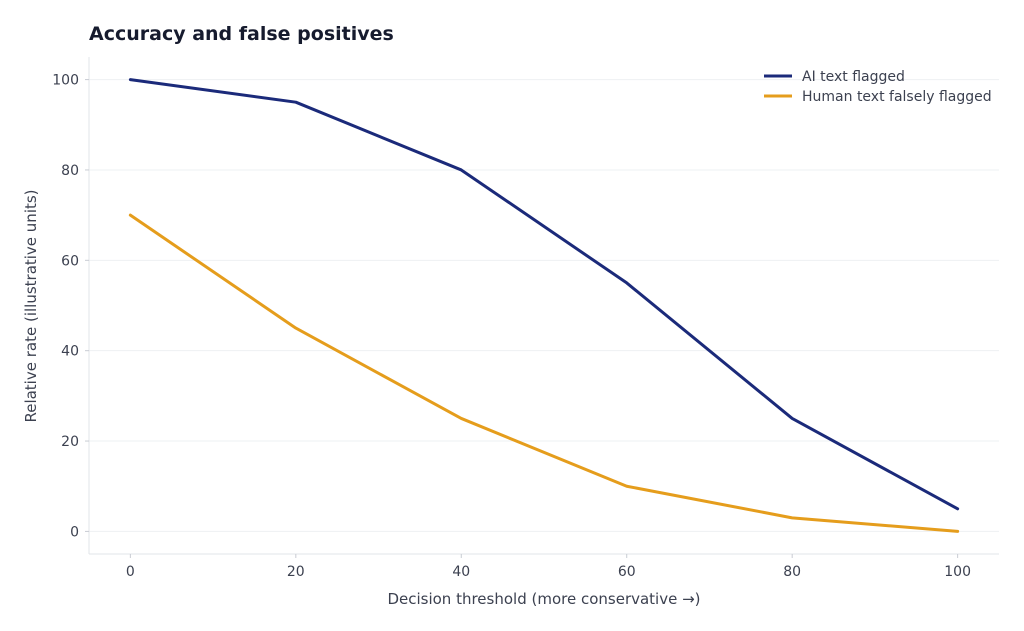 The image size is (1024, 631). I want to click on chart-title: Accuracy and false positives, so click(241, 34).